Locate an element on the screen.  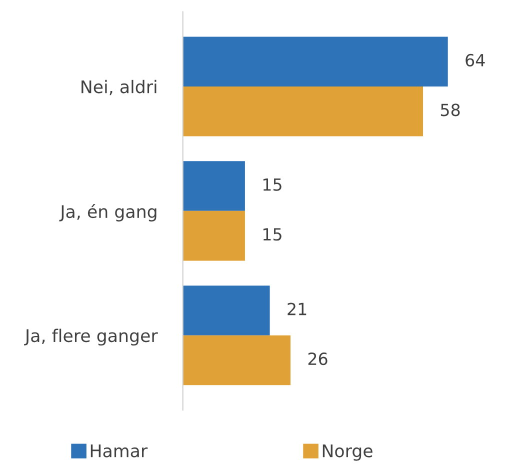
legend-label: Norge is located at coordinates (347, 452).